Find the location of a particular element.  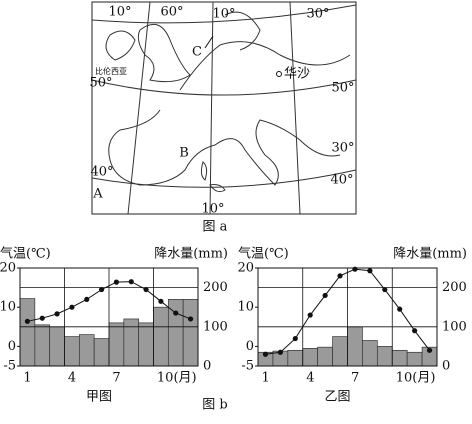

map-caption: 图 a is located at coordinates (215, 227).